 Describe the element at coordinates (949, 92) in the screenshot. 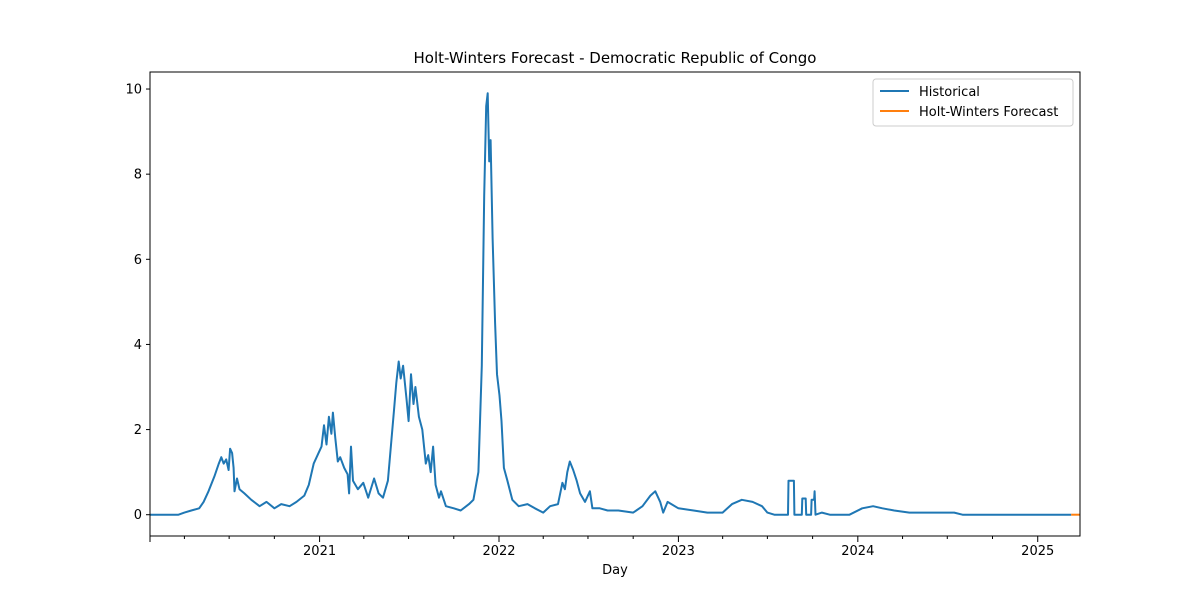

I see `legend-label-historical: Historical` at that location.